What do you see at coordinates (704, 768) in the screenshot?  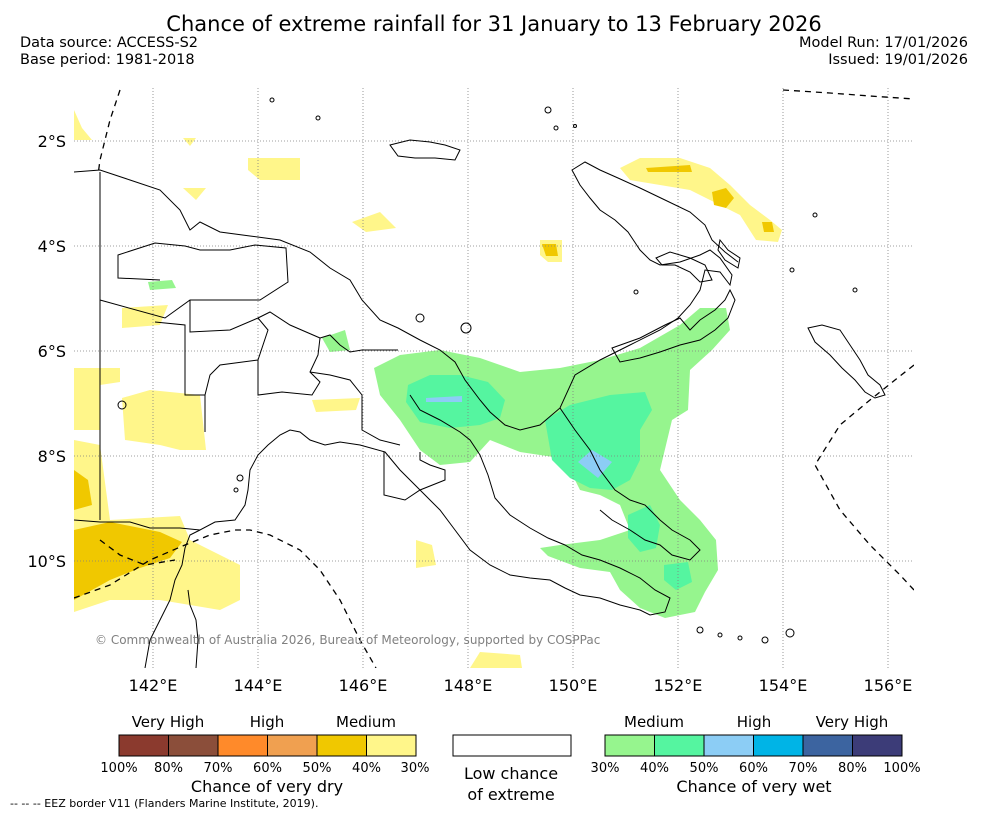 I see `legend-wet-tick: 50%` at bounding box center [704, 768].